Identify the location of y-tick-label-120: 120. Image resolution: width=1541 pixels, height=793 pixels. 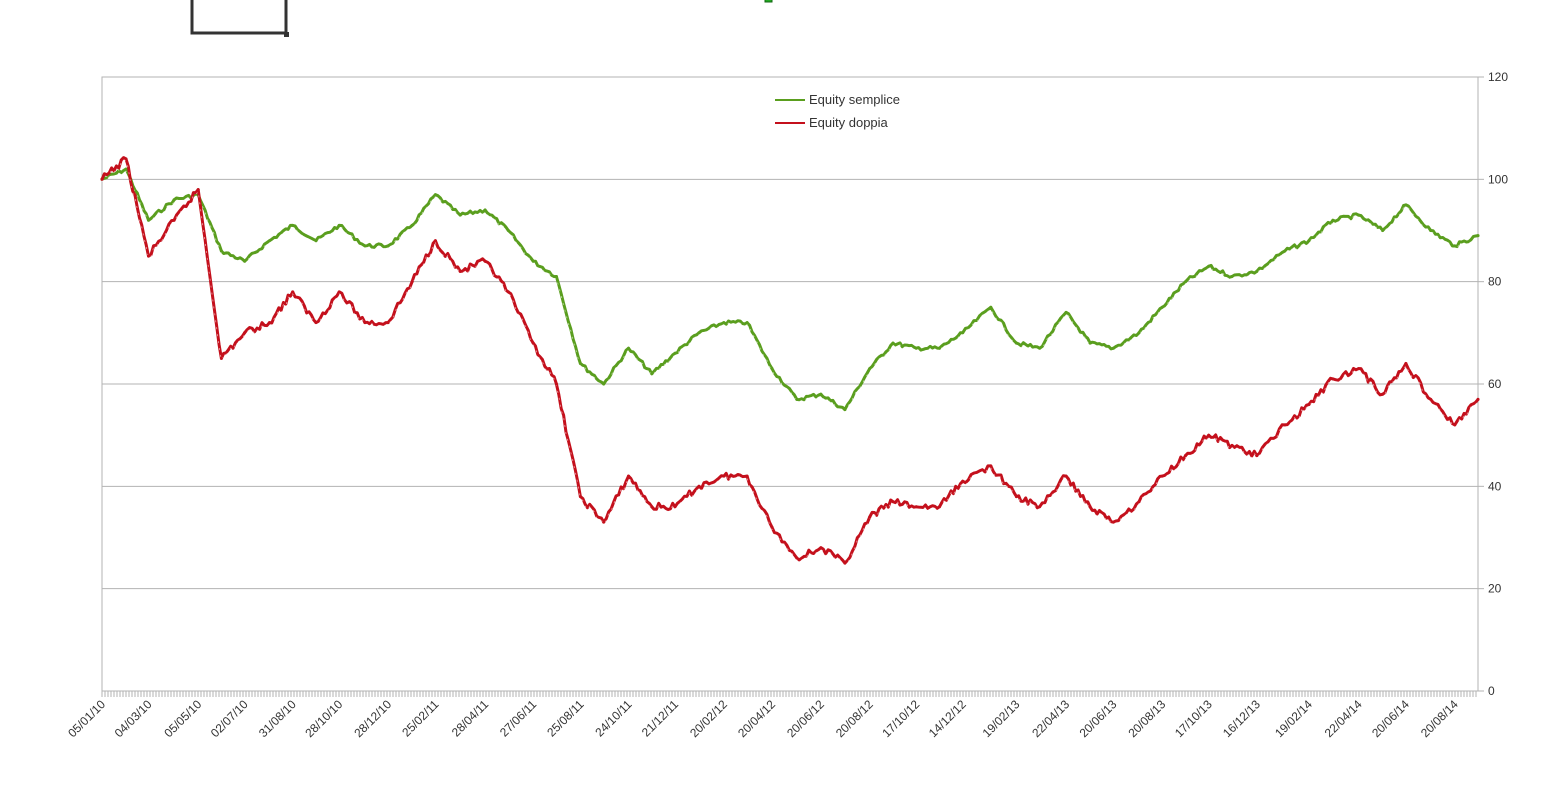
(1498, 77).